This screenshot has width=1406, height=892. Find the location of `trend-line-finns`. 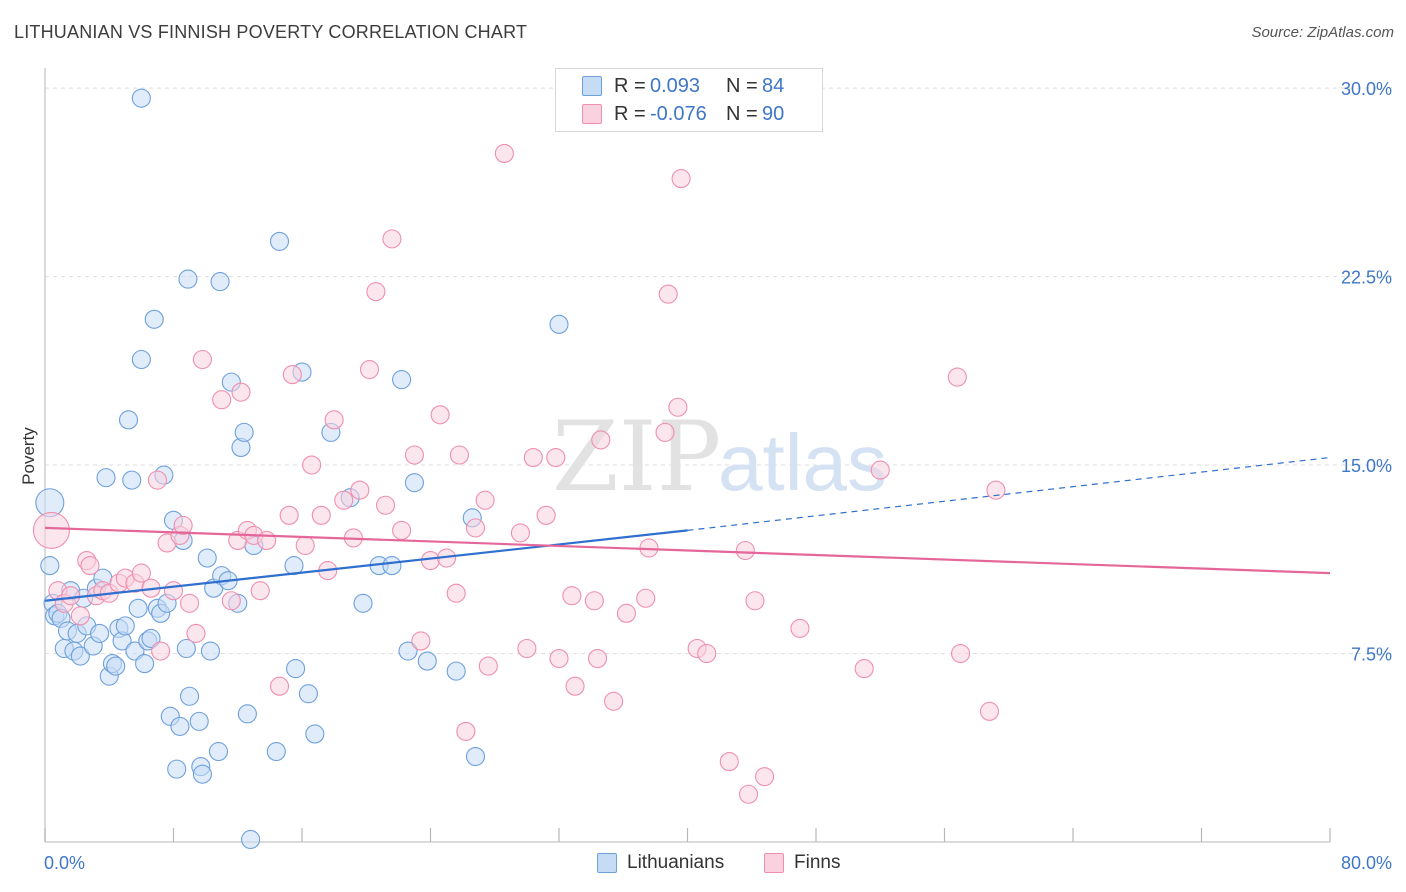

trend-line-finns is located at coordinates (687, 550).